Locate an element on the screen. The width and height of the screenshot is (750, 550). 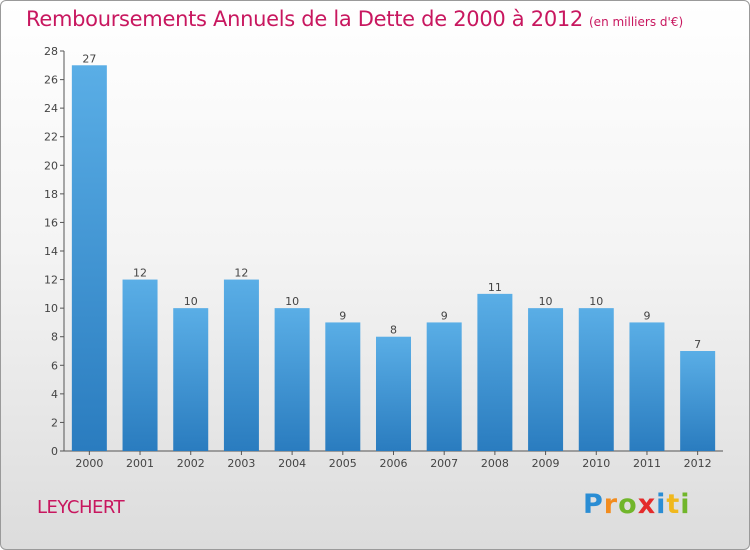
data-label-2004: 10 is located at coordinates (292, 301).